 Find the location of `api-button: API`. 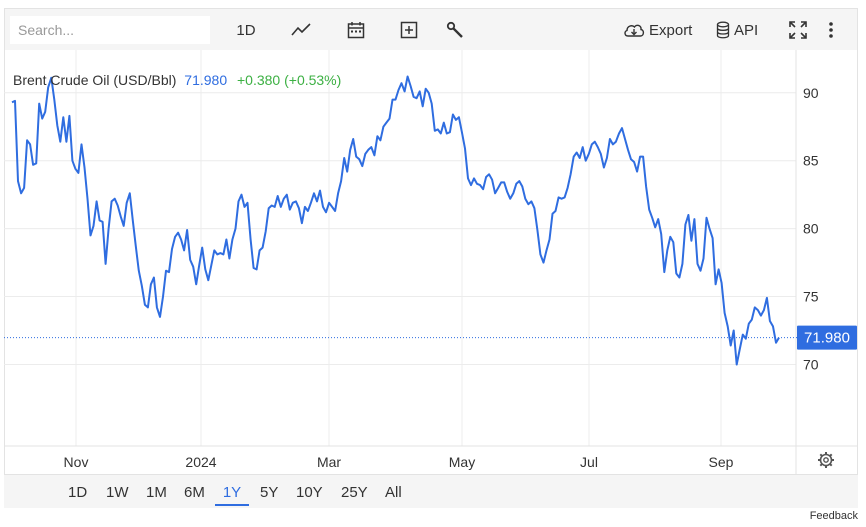

api-button: API is located at coordinates (737, 30).